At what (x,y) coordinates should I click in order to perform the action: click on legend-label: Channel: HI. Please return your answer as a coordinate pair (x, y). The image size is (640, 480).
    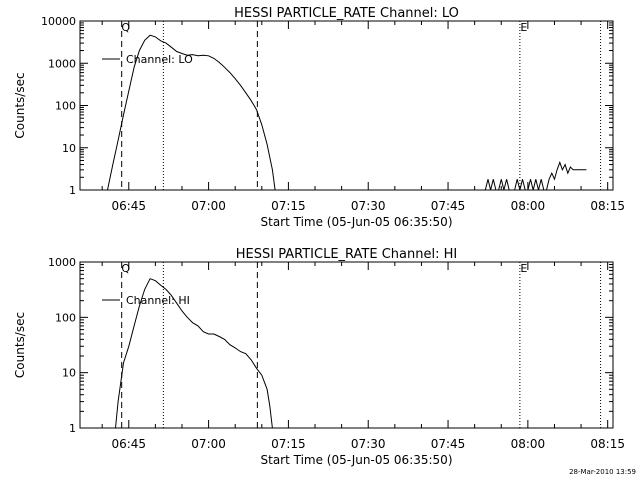
    Looking at the image, I should click on (158, 300).